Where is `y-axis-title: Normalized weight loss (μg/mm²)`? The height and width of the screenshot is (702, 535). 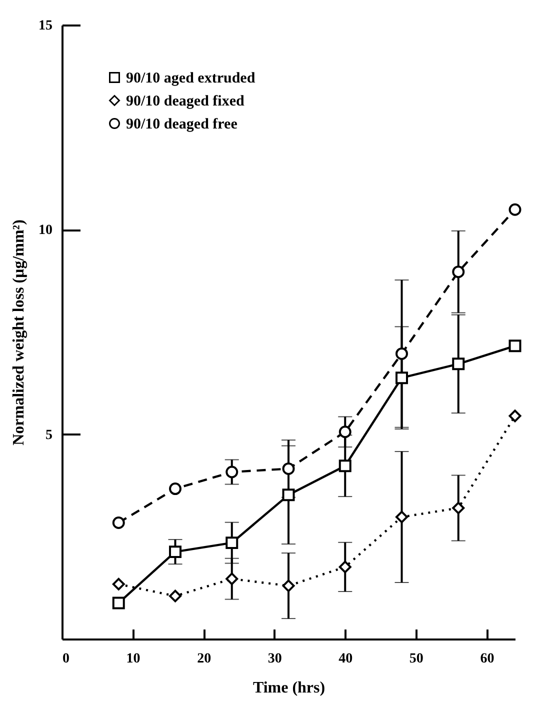 y-axis-title: Normalized weight loss (μg/mm²) is located at coordinates (19, 333).